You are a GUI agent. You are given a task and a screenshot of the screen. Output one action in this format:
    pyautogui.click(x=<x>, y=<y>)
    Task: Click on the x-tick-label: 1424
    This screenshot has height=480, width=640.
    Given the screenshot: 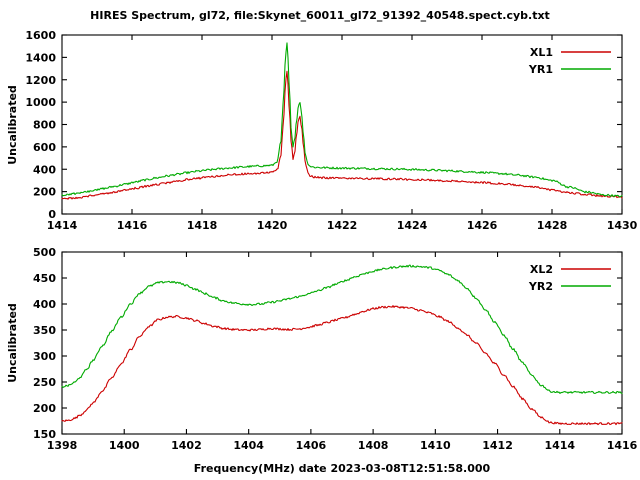 What is the action you would take?
    pyautogui.click(x=412, y=225)
    